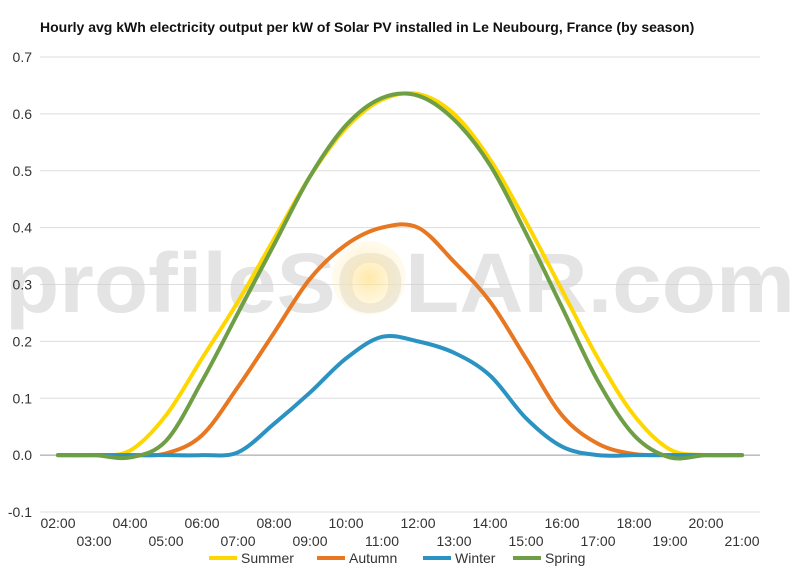  Describe the element at coordinates (93, 541) in the screenshot. I see `x-tick-label: 03:00` at that location.